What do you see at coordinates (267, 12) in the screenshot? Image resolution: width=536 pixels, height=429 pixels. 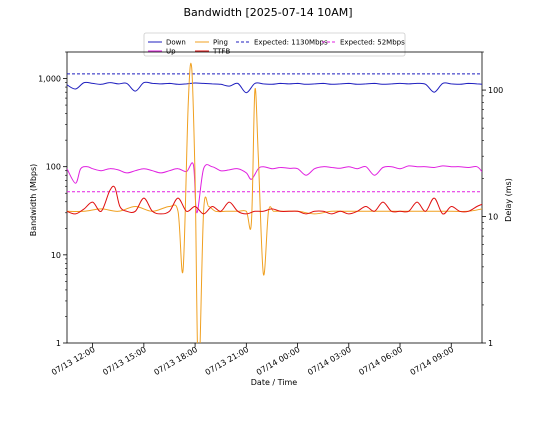 I see `chart-title: Bandwidth [2025-07-14 10AM]` at bounding box center [267, 12].